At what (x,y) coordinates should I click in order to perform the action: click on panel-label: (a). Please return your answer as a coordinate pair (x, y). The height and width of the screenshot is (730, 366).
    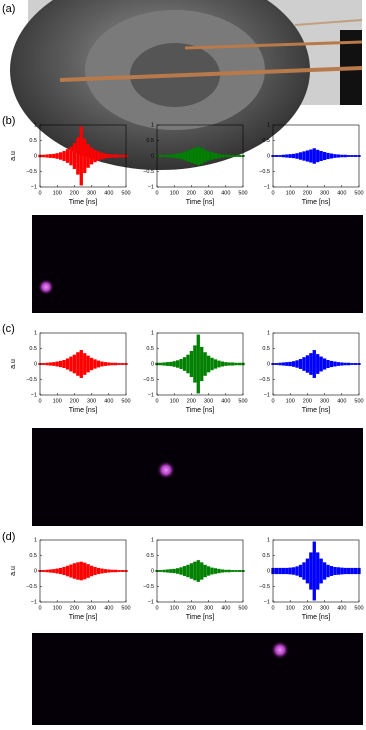
    Looking at the image, I should click on (8, 9).